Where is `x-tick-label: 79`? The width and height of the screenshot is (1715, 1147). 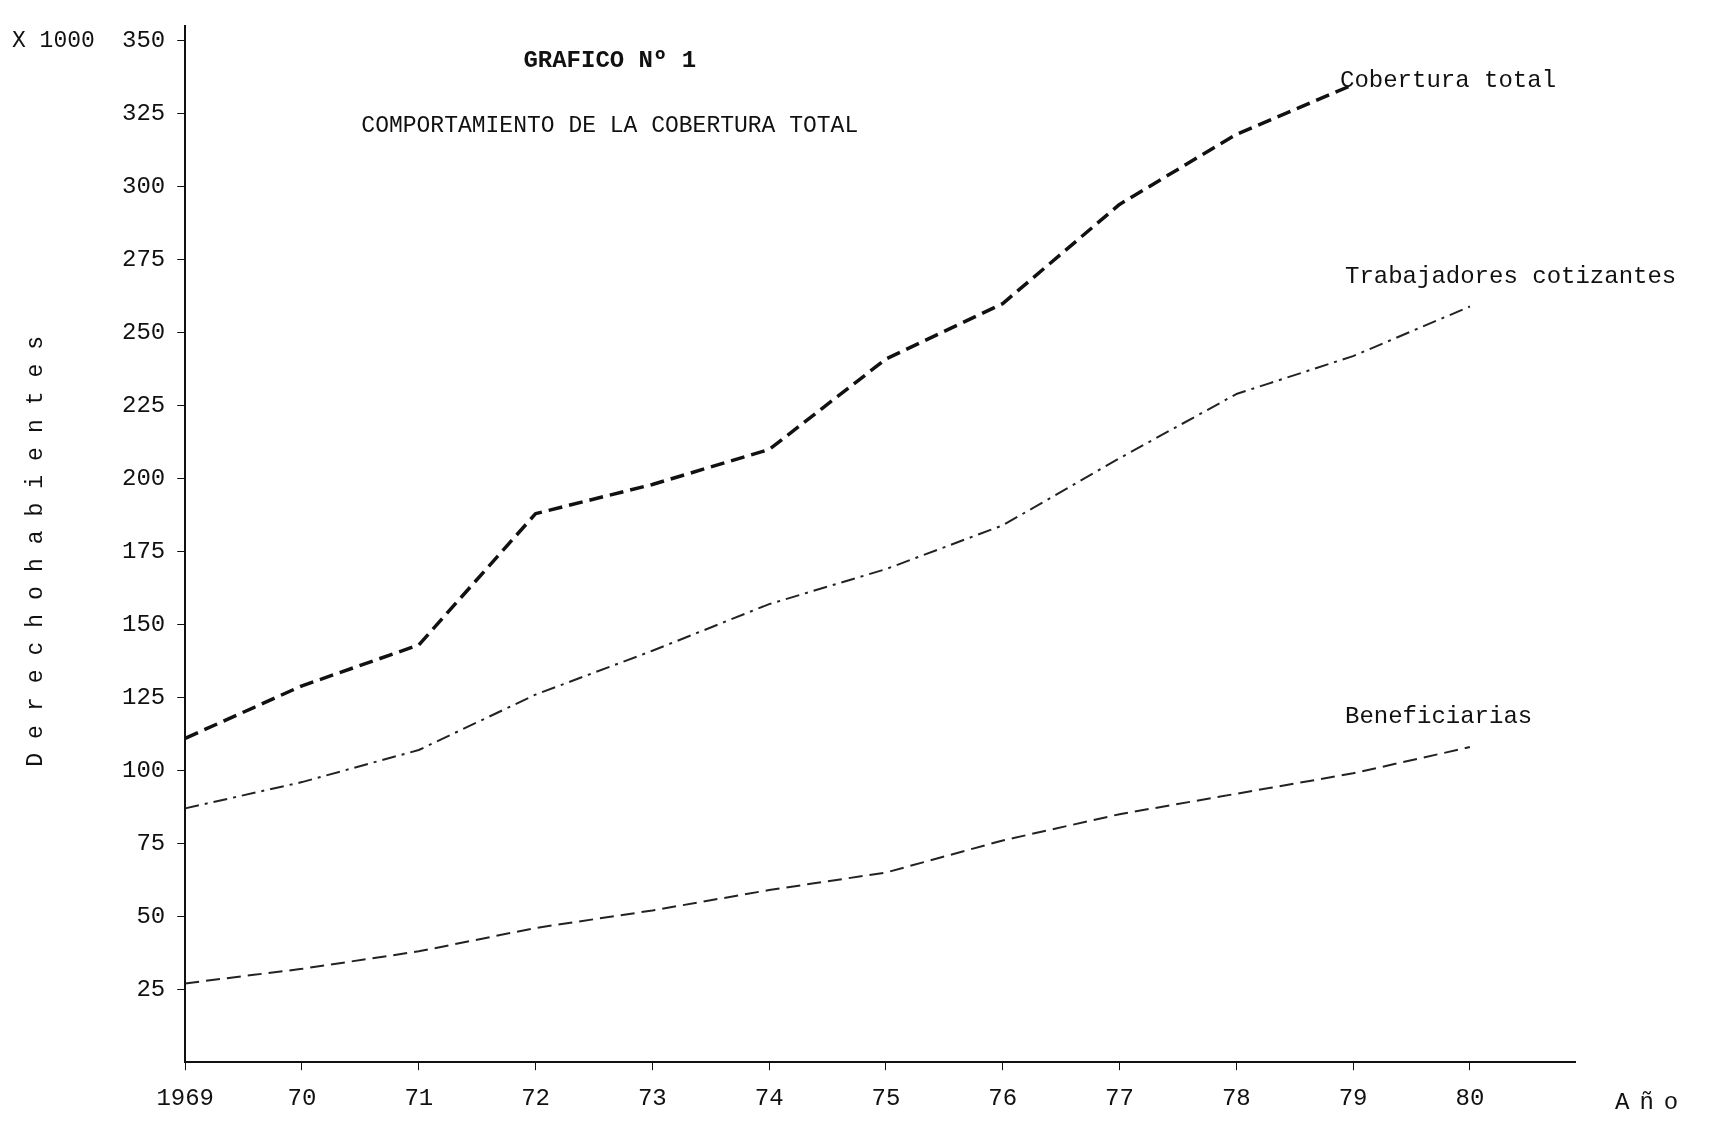 x-tick-label: 79 is located at coordinates (1353, 1098).